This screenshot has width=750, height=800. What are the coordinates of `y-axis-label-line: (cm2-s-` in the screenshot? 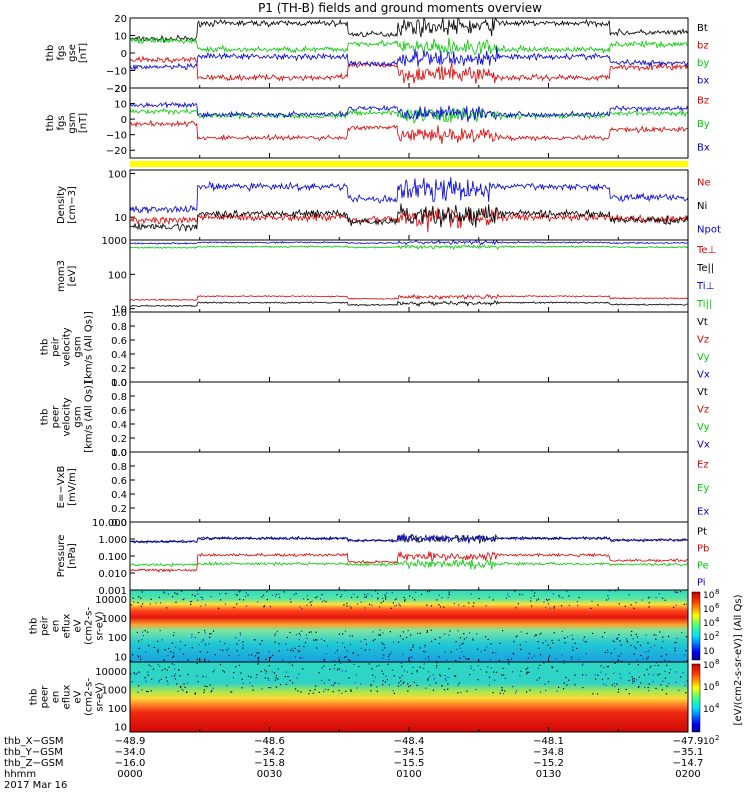 It's located at (89, 697).